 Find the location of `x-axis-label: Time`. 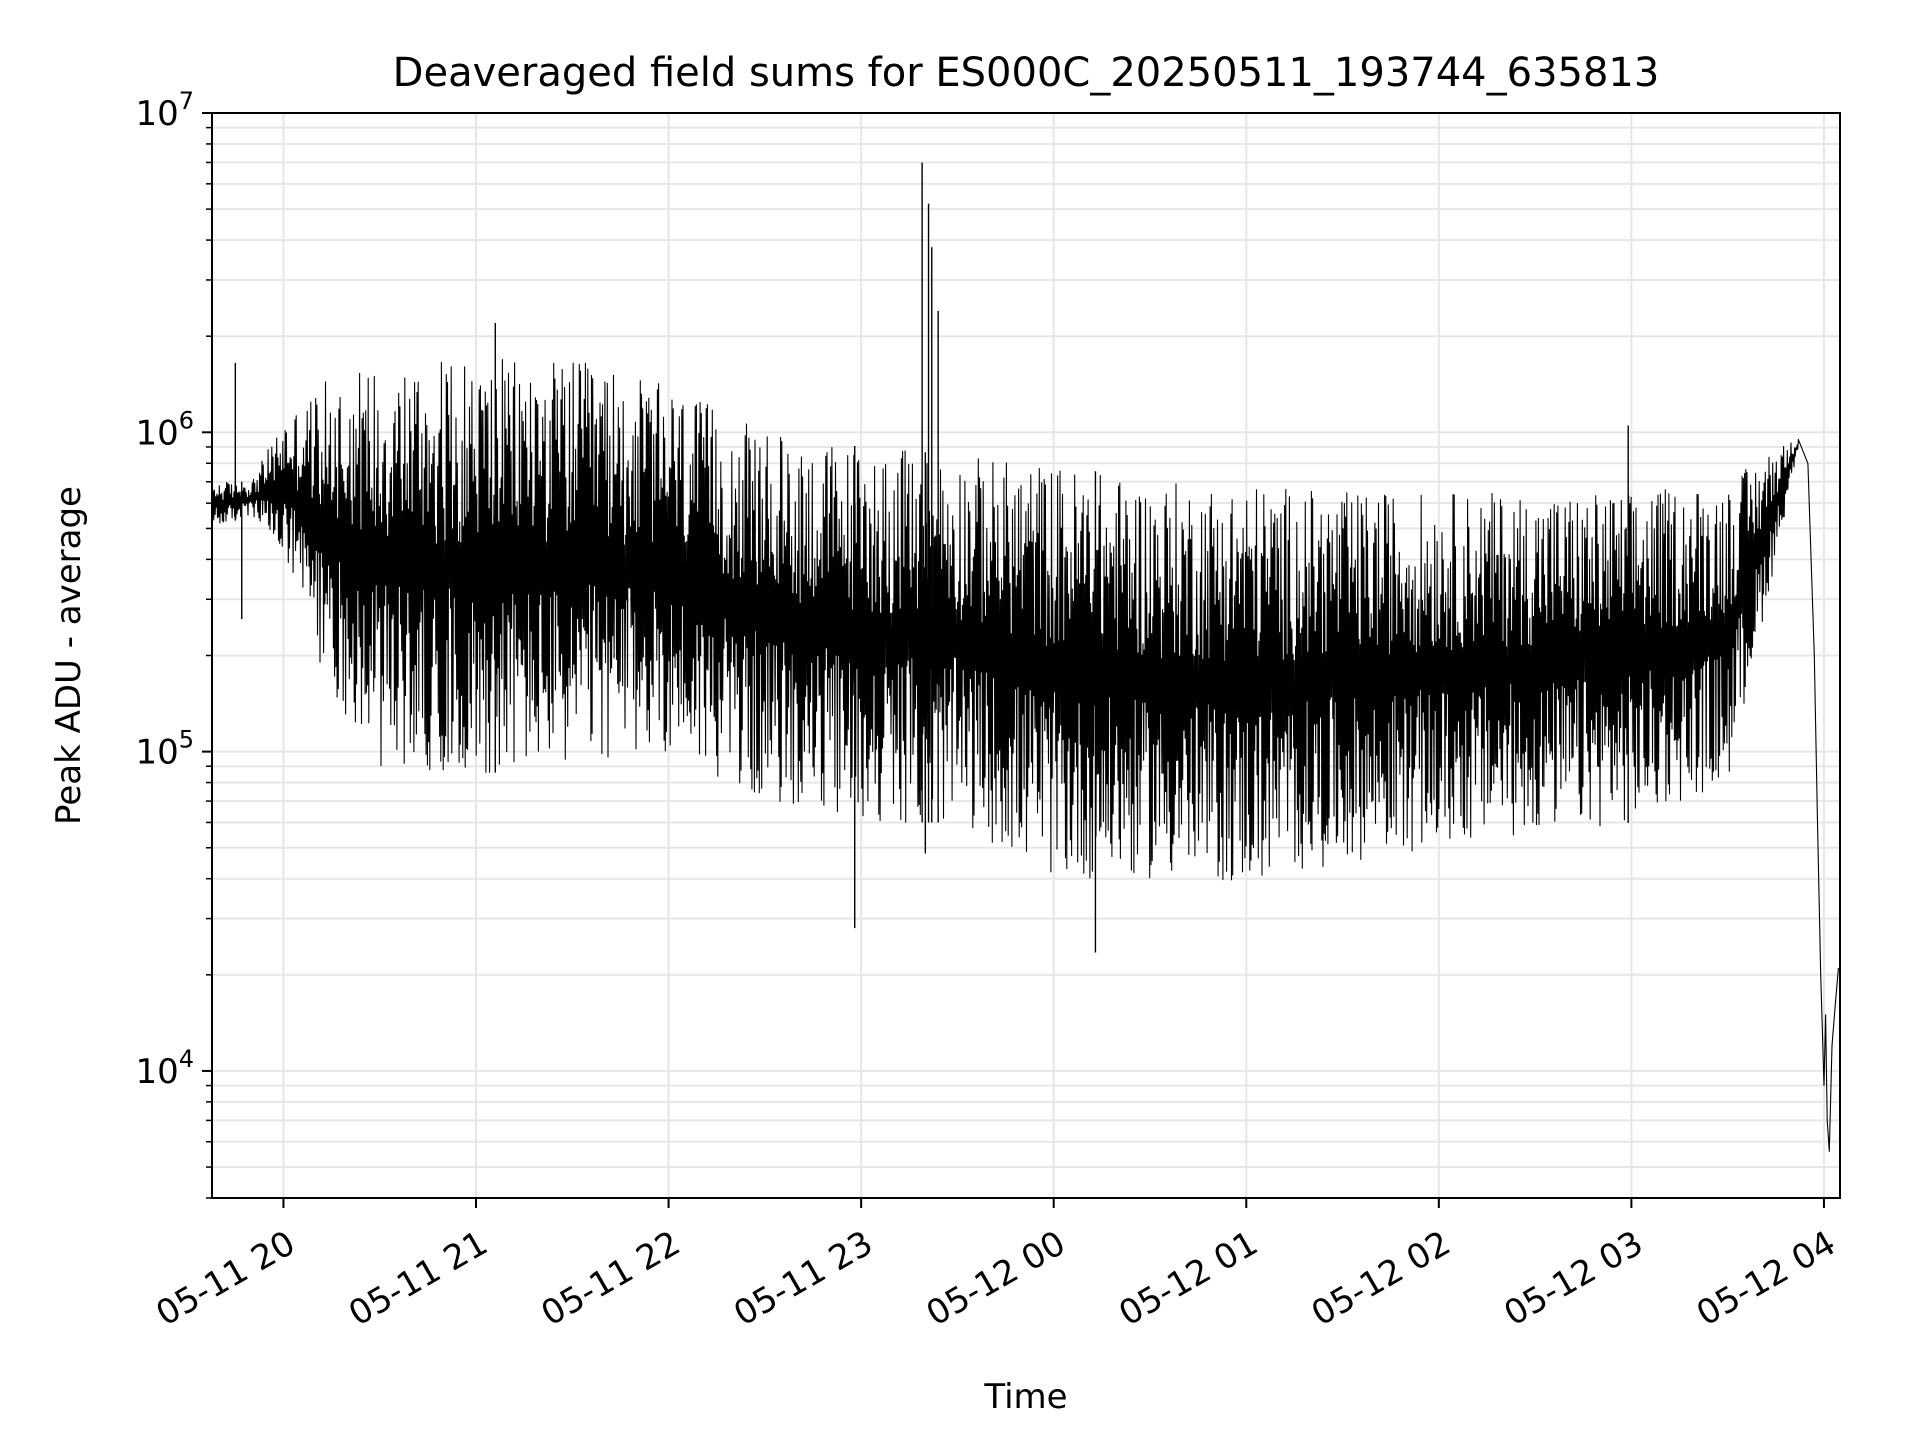

x-axis-label: Time is located at coordinates (1025, 1397).